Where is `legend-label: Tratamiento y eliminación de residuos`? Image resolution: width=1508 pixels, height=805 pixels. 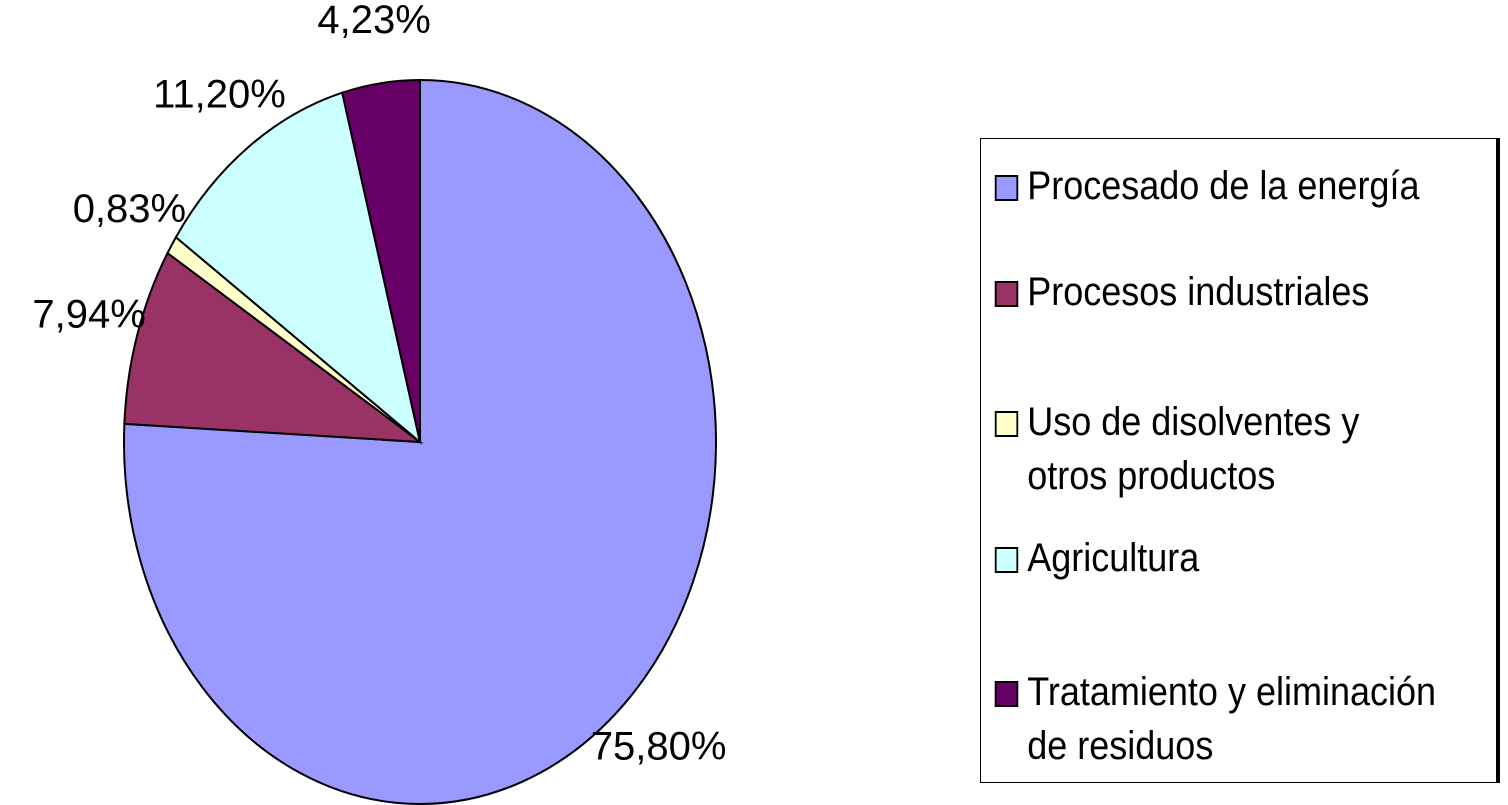
legend-label: Tratamiento y eliminación de residuos is located at coordinates (1232, 719).